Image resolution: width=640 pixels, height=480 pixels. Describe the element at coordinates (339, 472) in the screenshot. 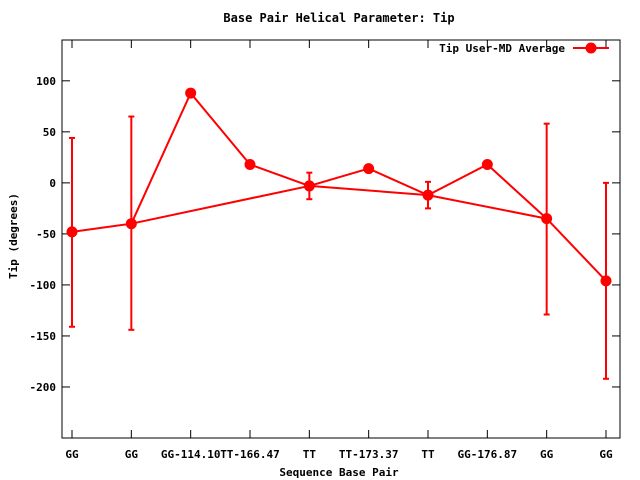

I see `x-axis-label: Sequence Base Pair` at that location.